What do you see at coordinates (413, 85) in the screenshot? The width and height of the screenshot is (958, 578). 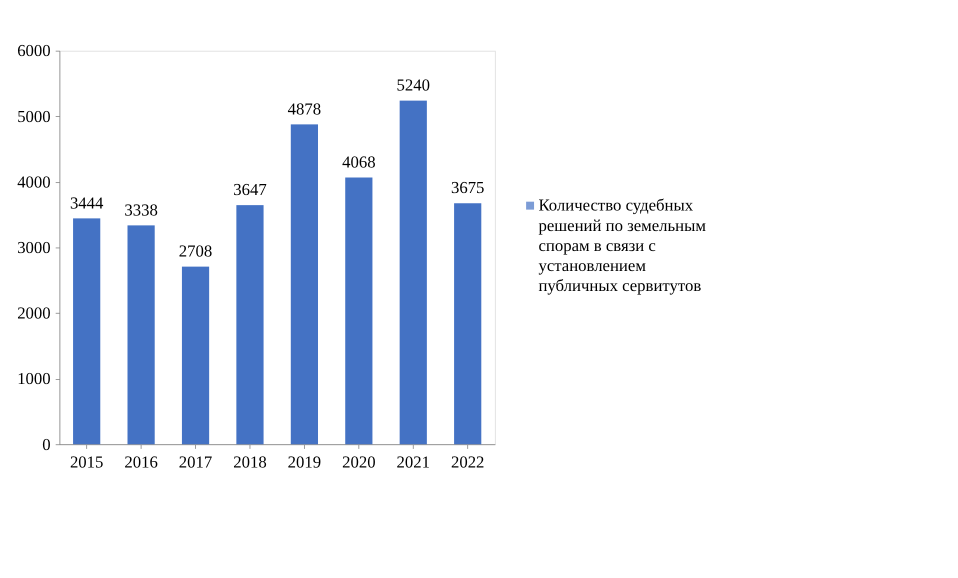 I see `data-label: 5240` at bounding box center [413, 85].